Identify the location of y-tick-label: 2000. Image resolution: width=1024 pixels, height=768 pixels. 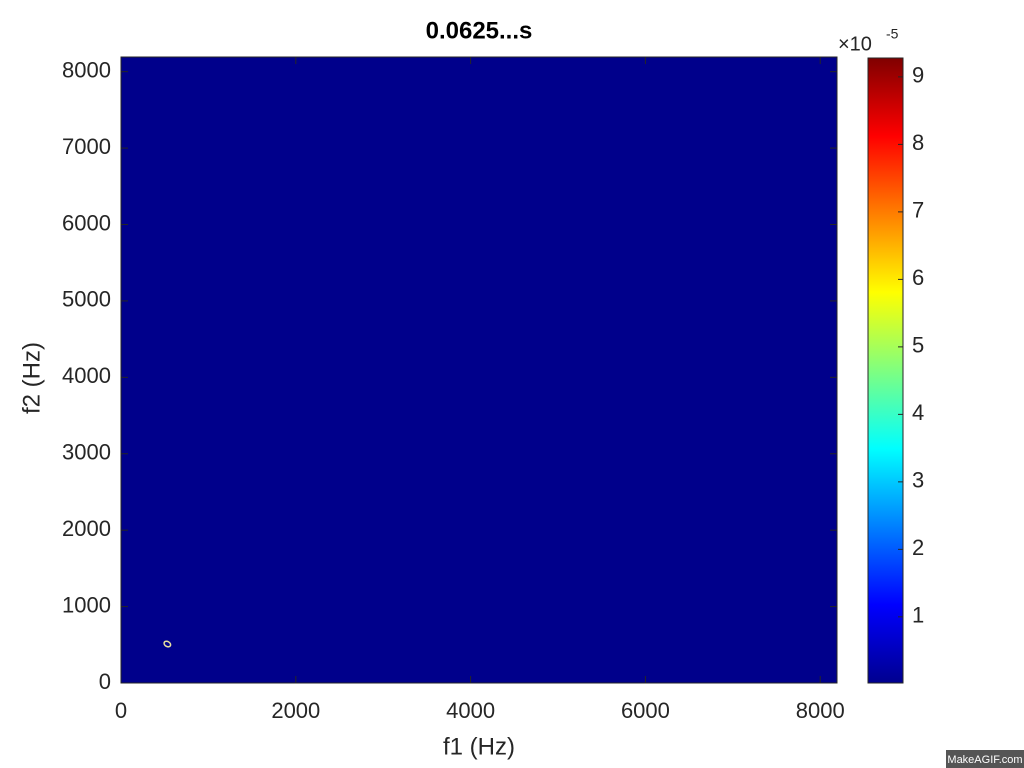
(86, 528).